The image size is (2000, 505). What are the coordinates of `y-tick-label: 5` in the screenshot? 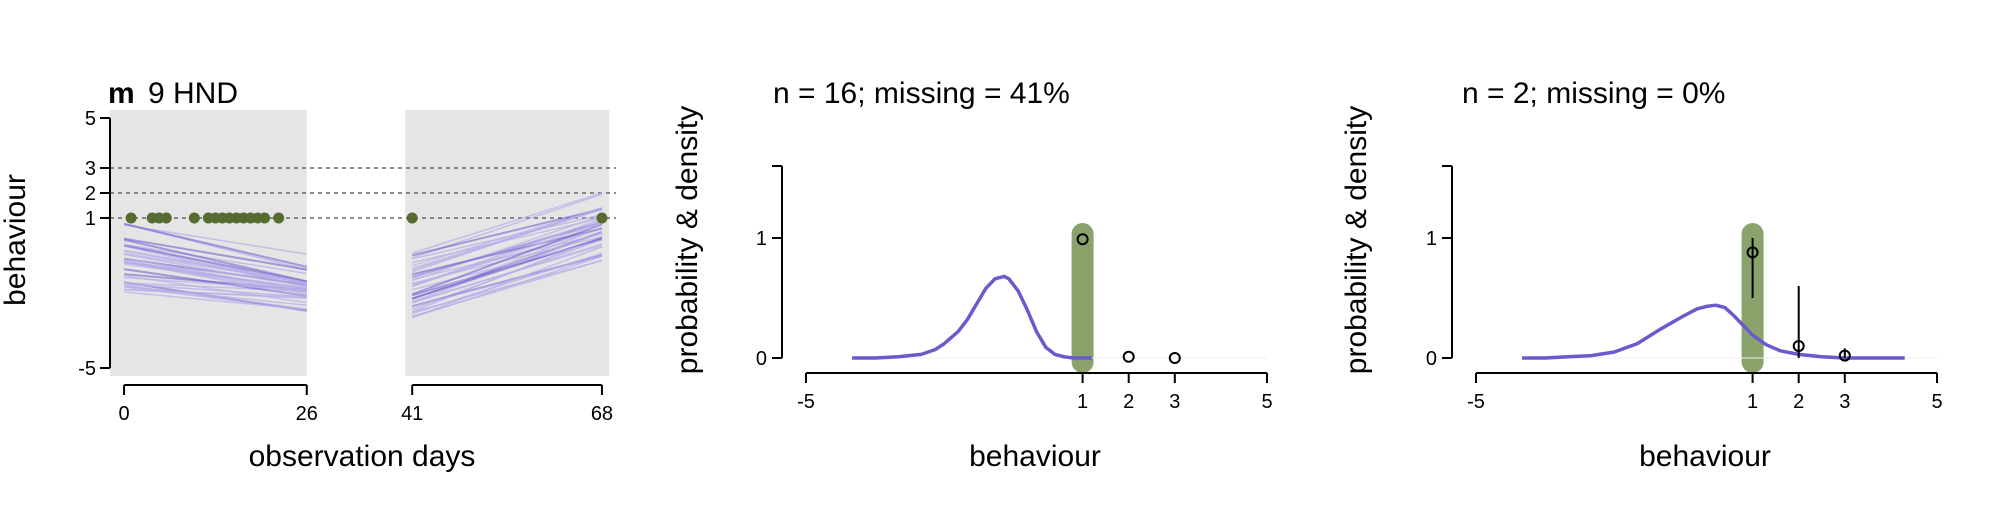 It's located at (90, 119).